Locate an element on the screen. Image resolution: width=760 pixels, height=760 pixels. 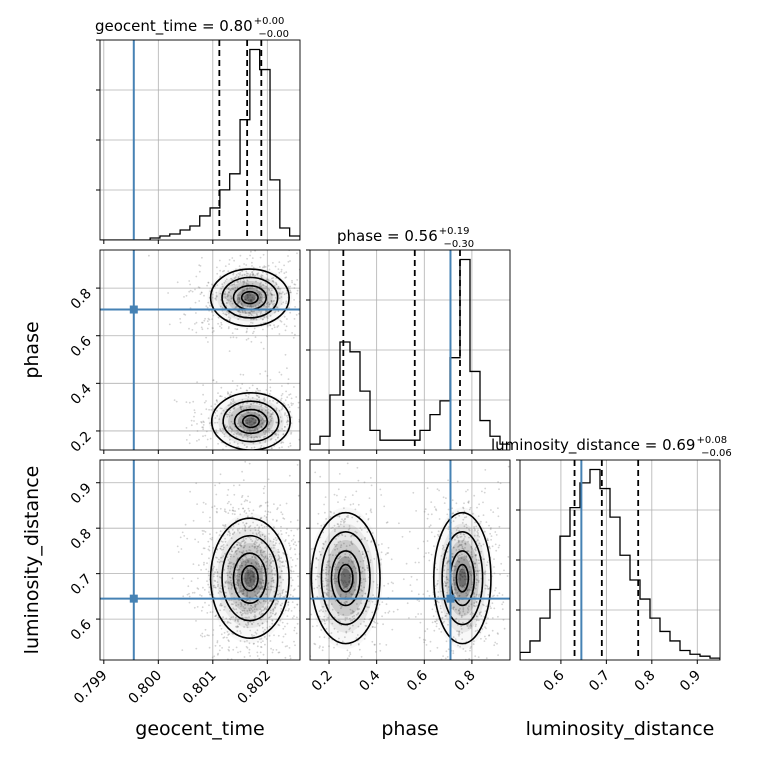
contour-line is located at coordinates (250, 578).